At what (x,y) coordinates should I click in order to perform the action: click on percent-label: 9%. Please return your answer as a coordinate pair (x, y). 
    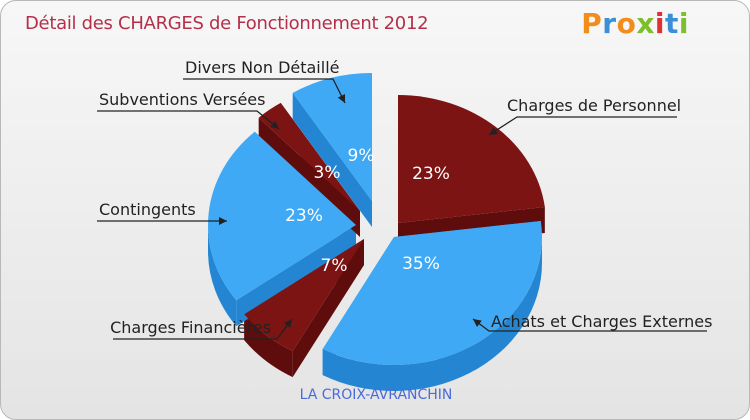
    Looking at the image, I should click on (361, 156).